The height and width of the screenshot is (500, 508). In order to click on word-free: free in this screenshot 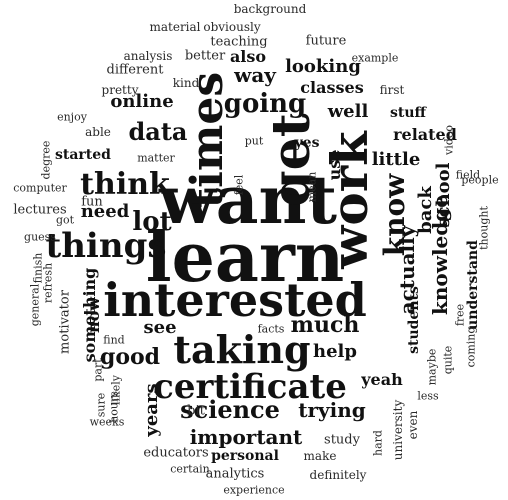, I will do `click(460, 315)`.